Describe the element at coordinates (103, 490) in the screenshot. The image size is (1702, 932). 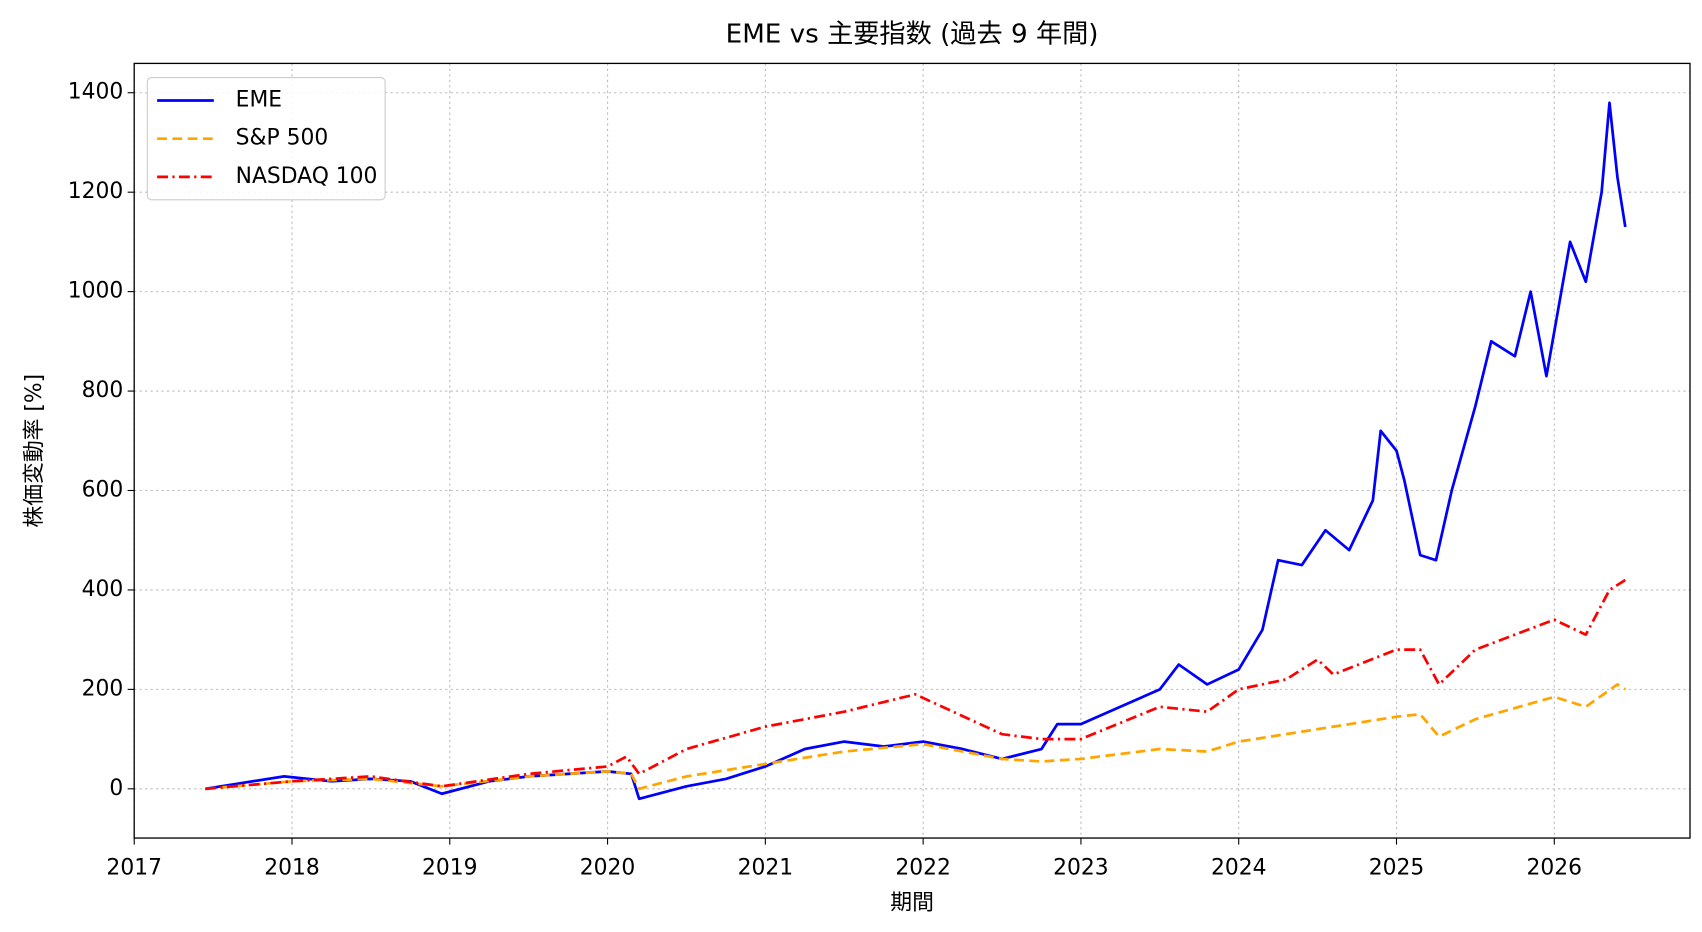
I see `y-tick-label: 600` at that location.